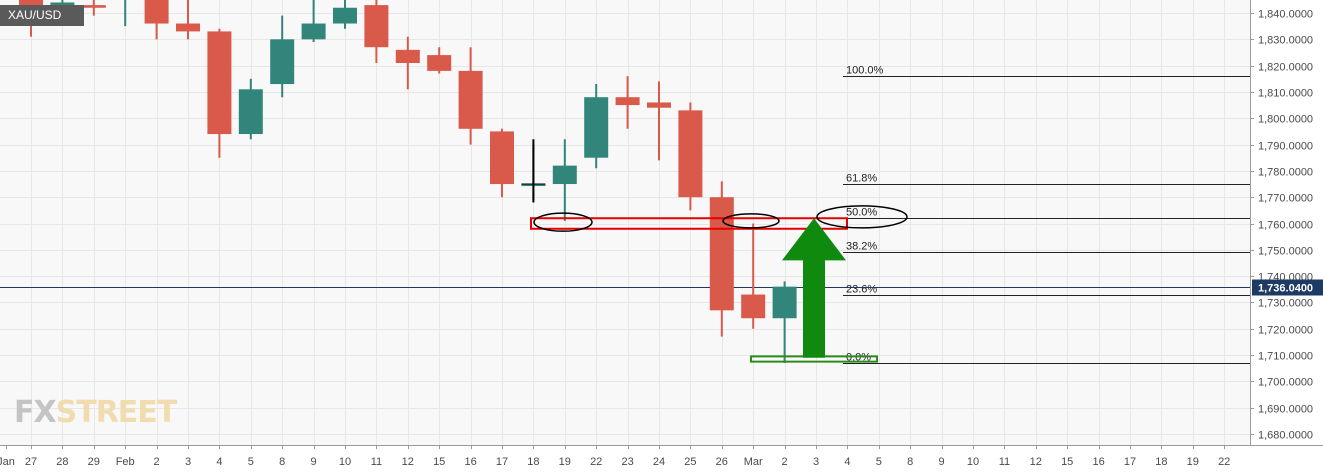 The width and height of the screenshot is (1323, 473). What do you see at coordinates (7, 462) in the screenshot?
I see `x-tick-label: Jan` at bounding box center [7, 462].